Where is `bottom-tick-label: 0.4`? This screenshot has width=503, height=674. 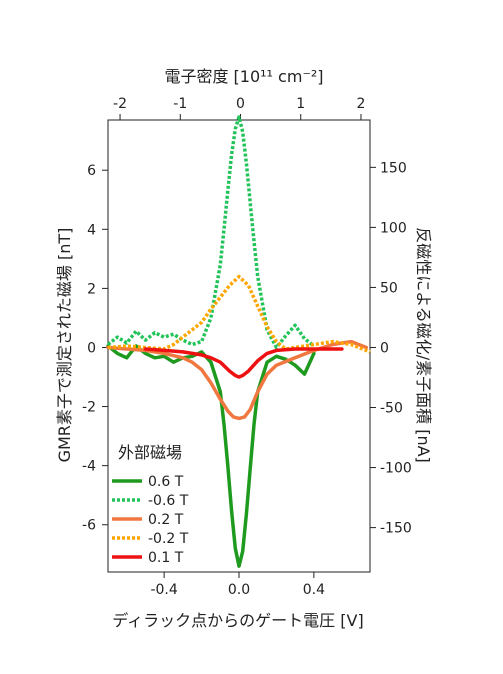
bottom-tick-label: 0.4 is located at coordinates (314, 590).